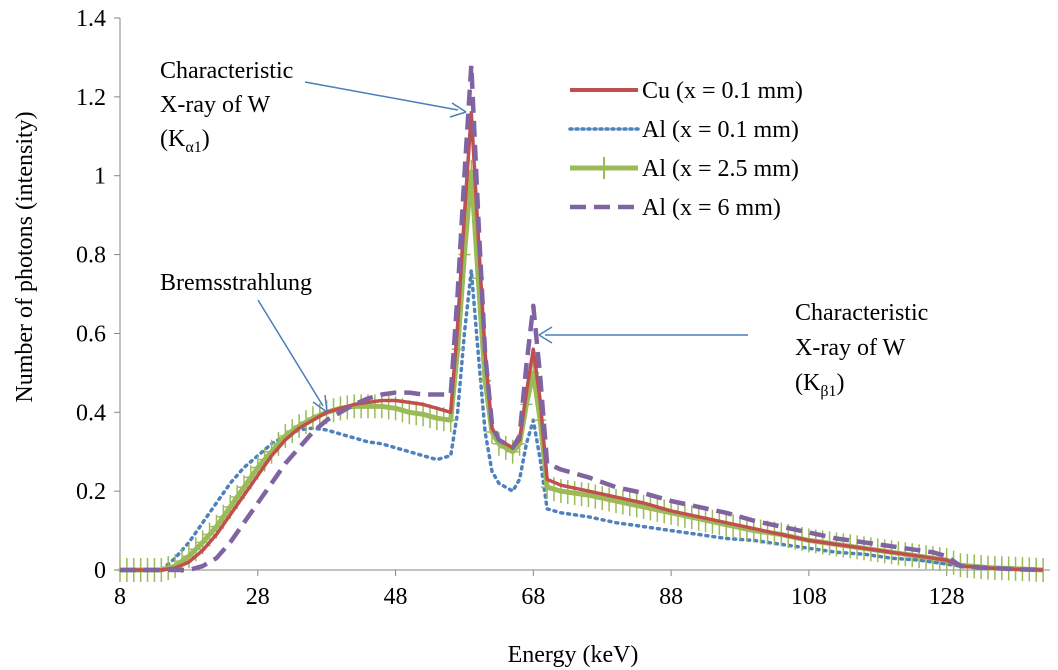  I want to click on x-tick-label: 108, so click(809, 597).